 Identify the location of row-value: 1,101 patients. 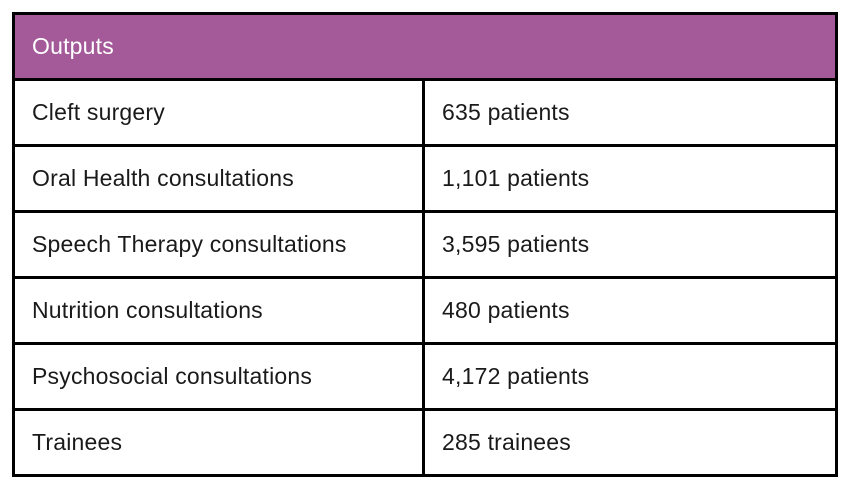
(630, 178).